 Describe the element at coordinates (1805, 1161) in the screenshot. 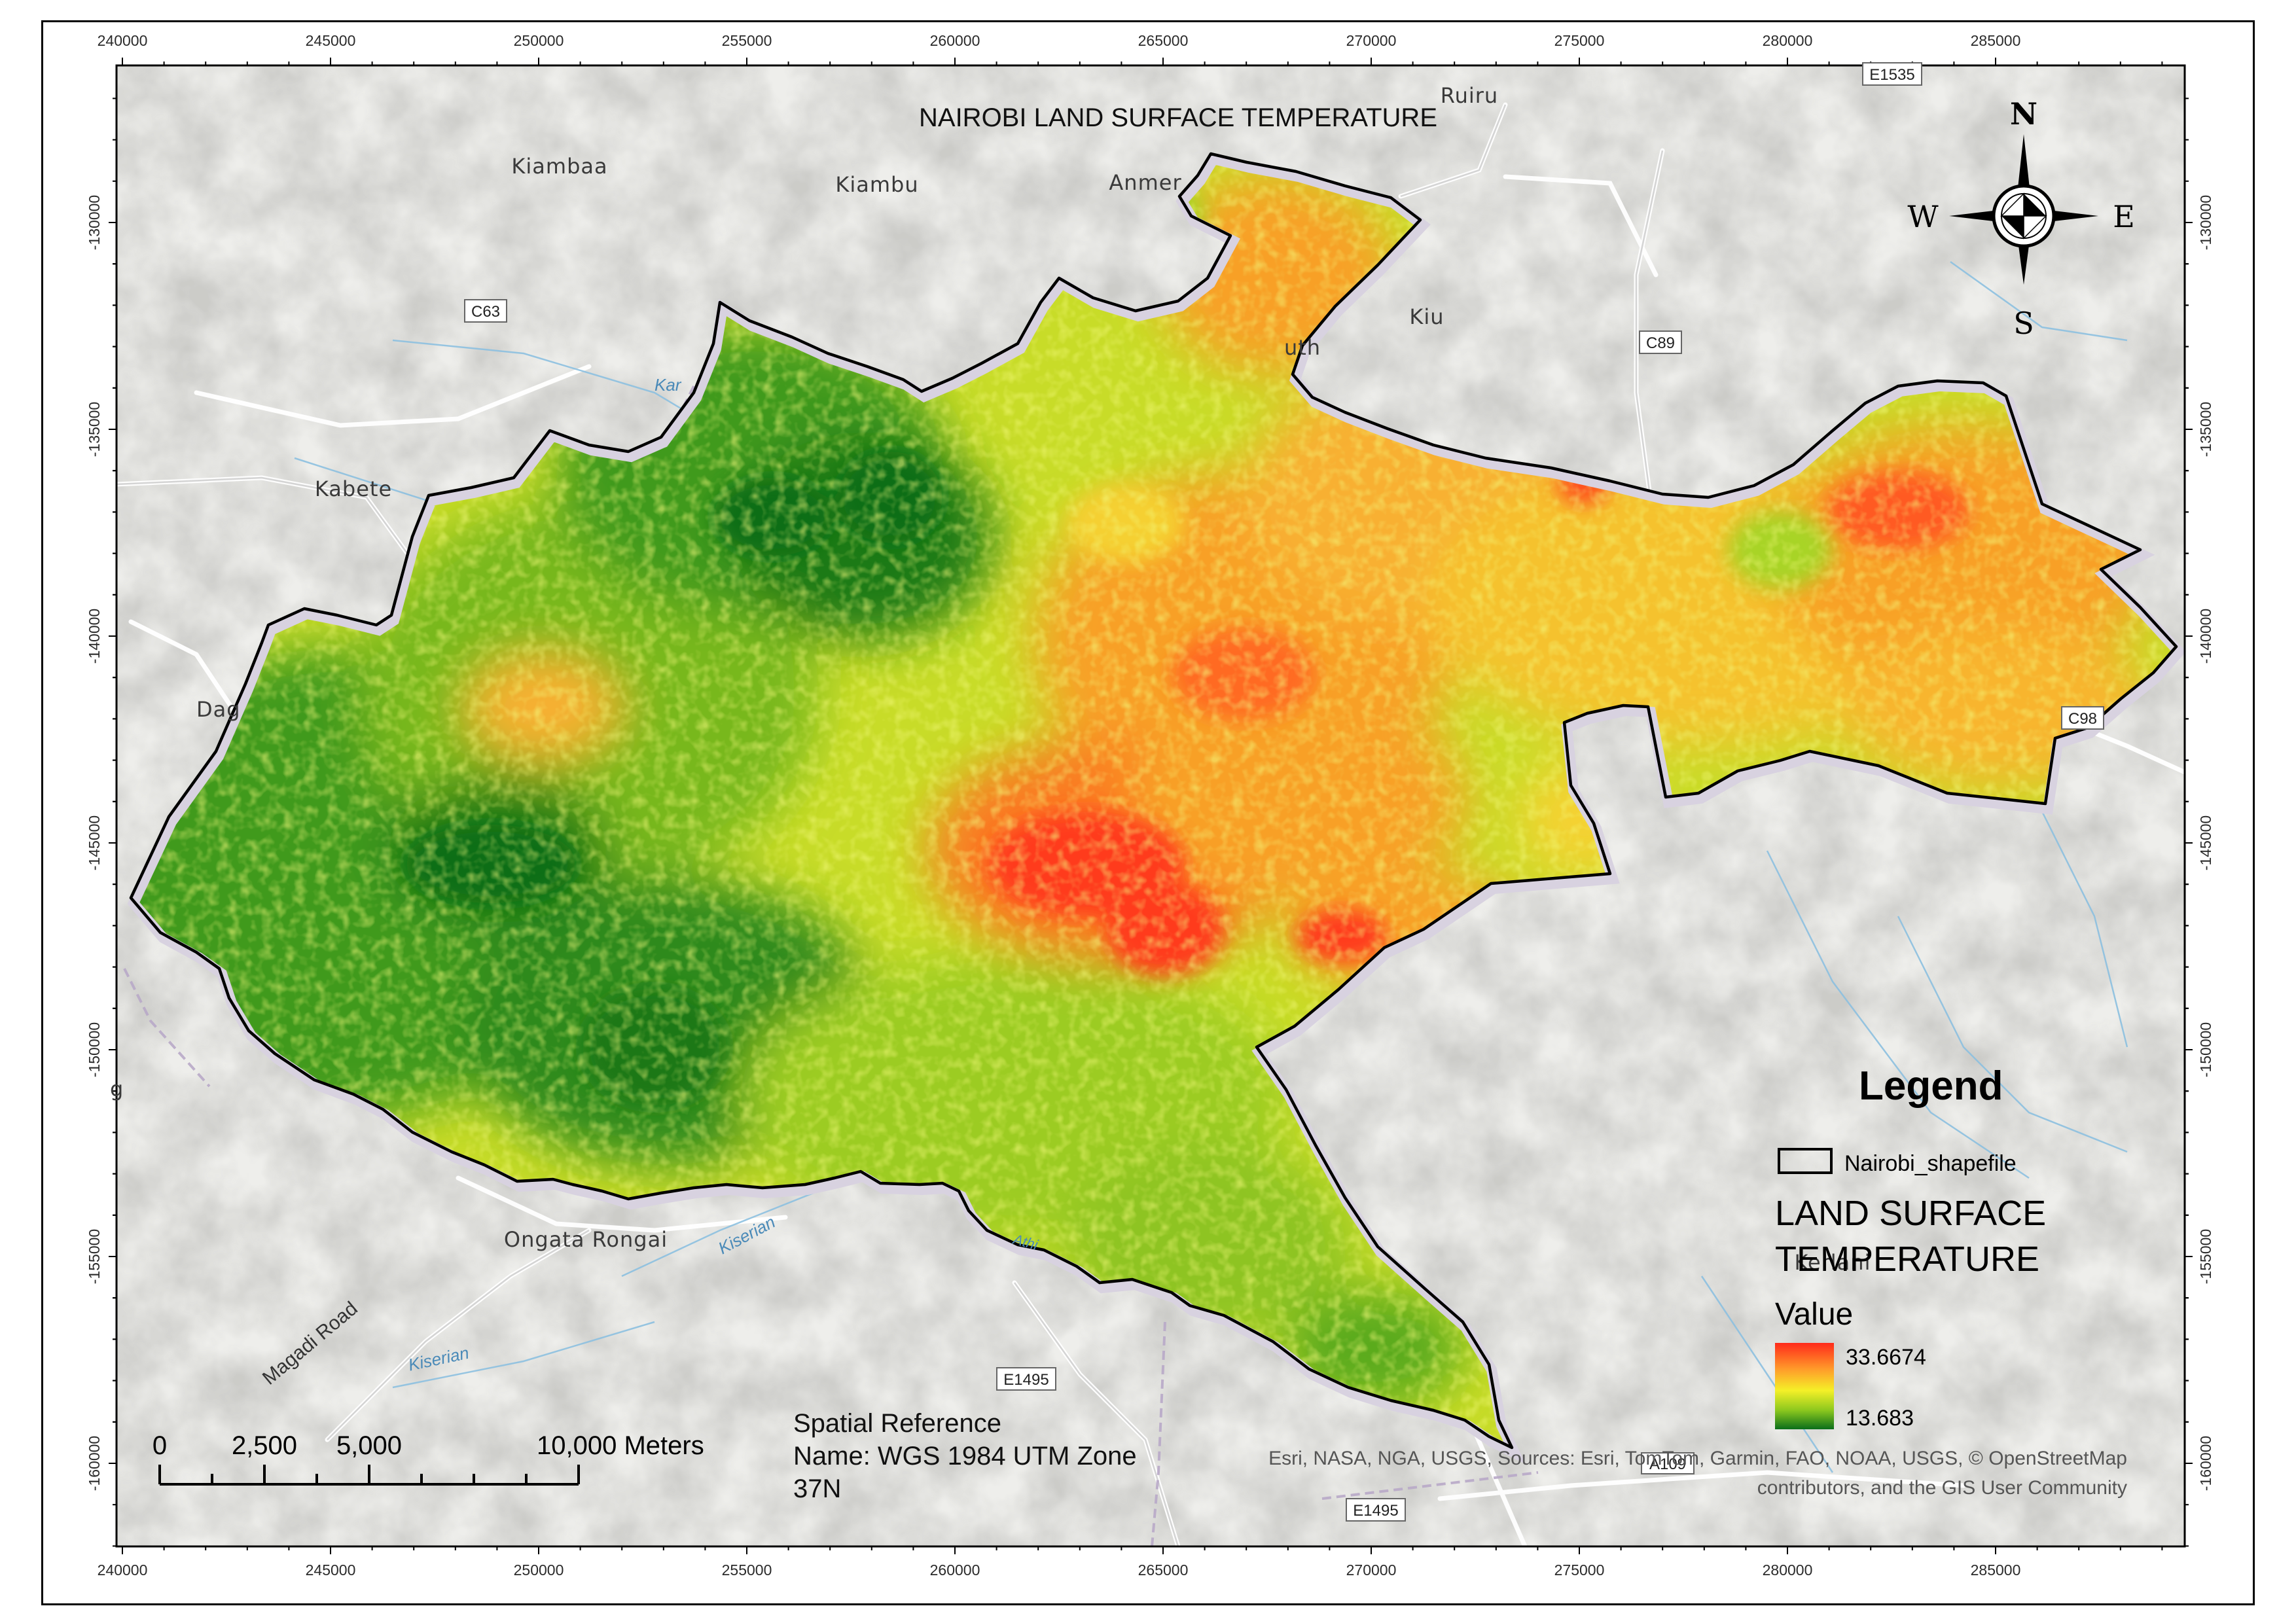

I see `legend-boundary-swatch` at that location.